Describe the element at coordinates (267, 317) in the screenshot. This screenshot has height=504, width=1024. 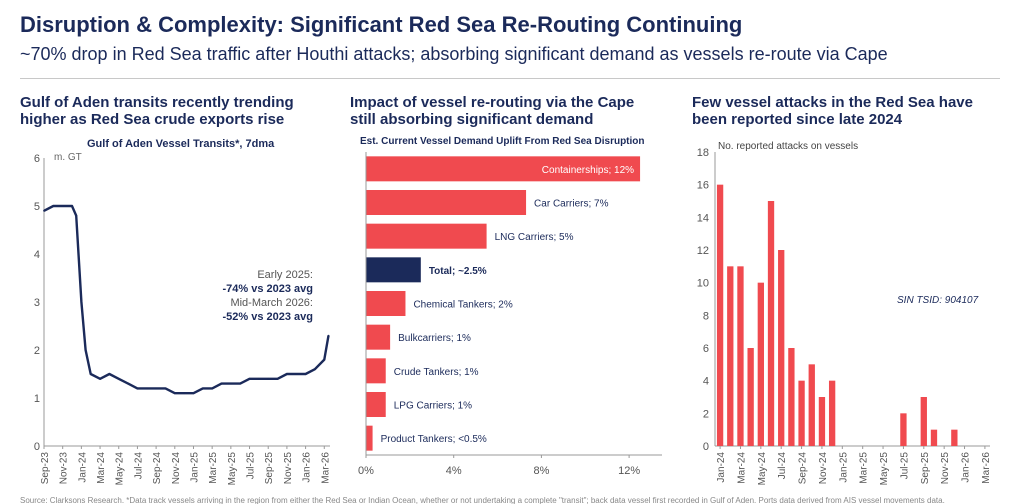
I see `chart-annotation: -52% vs 2023 avg` at that location.